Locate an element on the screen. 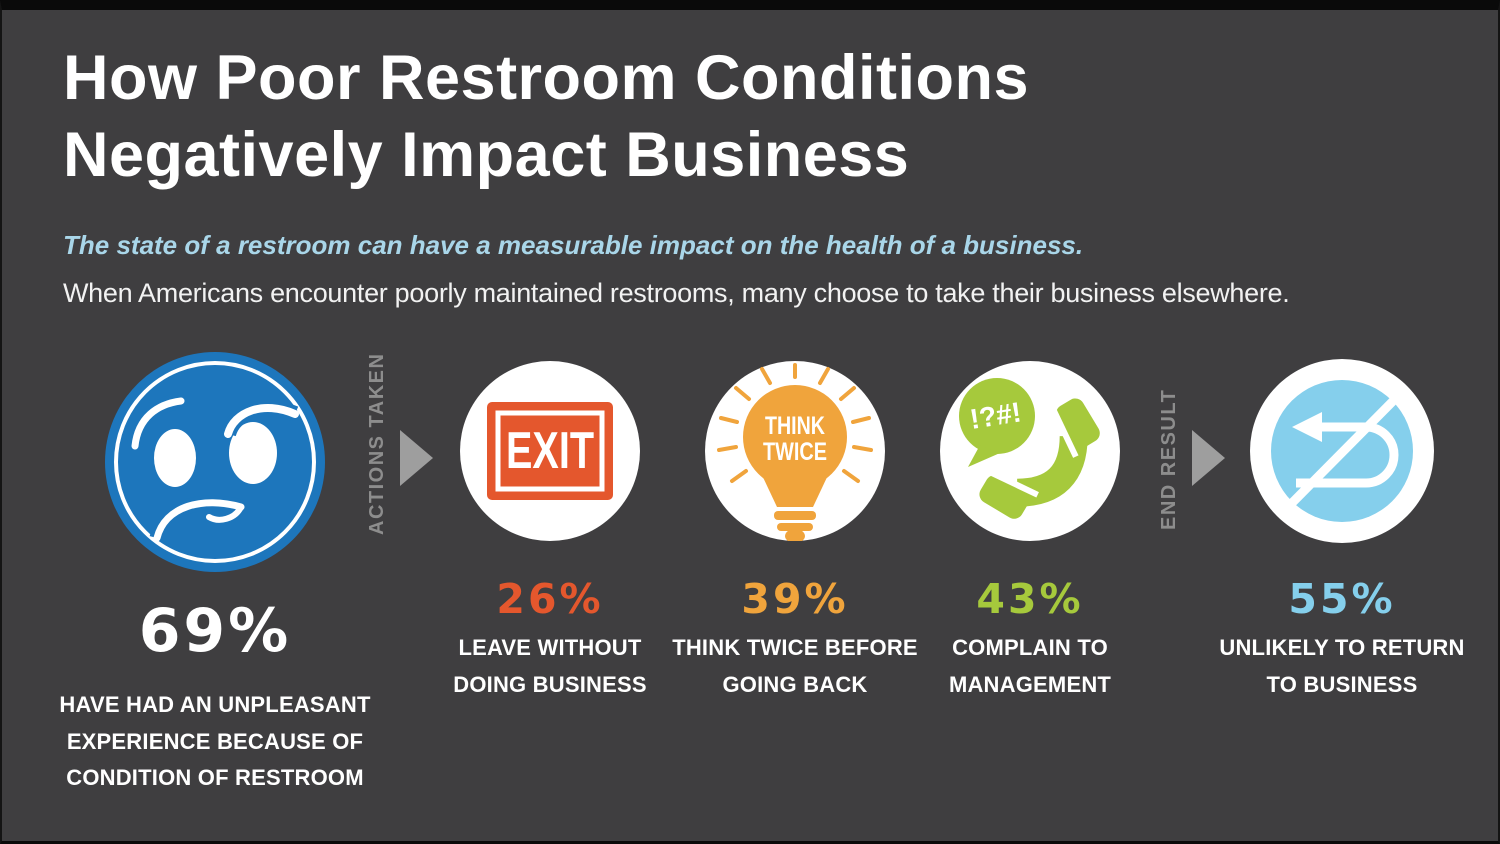 This screenshot has height=844, width=1500. no-return-arrow-icon is located at coordinates (1342, 451).